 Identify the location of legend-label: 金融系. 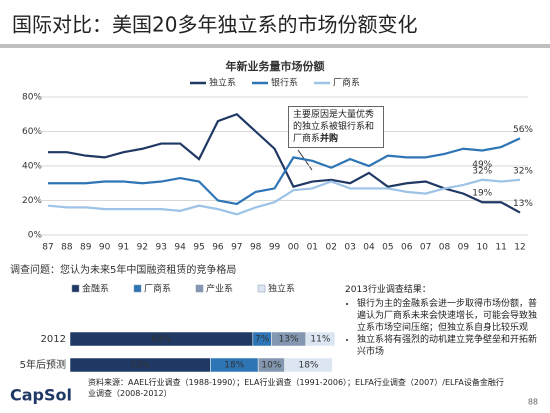
(95, 289).